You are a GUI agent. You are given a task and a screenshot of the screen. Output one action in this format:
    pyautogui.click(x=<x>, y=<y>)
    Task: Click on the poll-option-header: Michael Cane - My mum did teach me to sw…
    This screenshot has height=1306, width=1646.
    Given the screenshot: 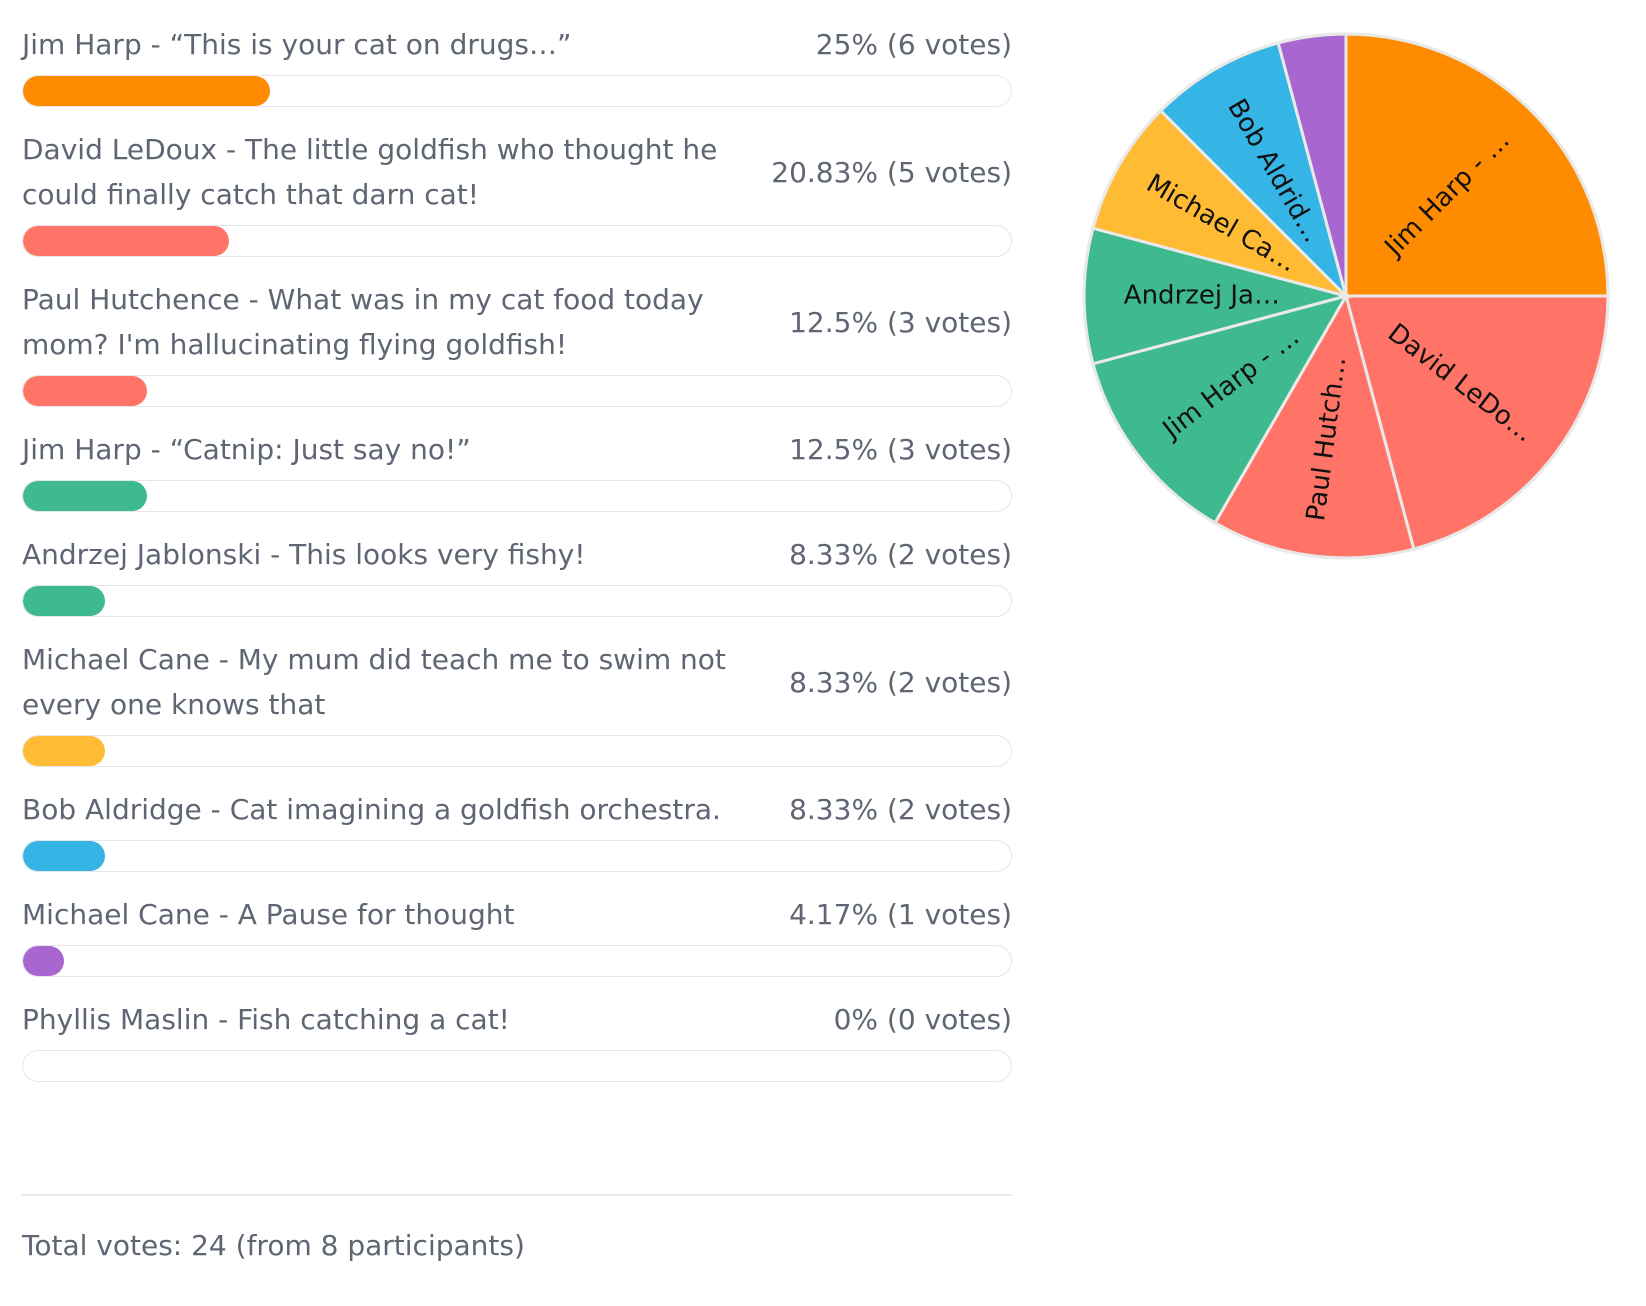 What is the action you would take?
    pyautogui.click(x=517, y=682)
    